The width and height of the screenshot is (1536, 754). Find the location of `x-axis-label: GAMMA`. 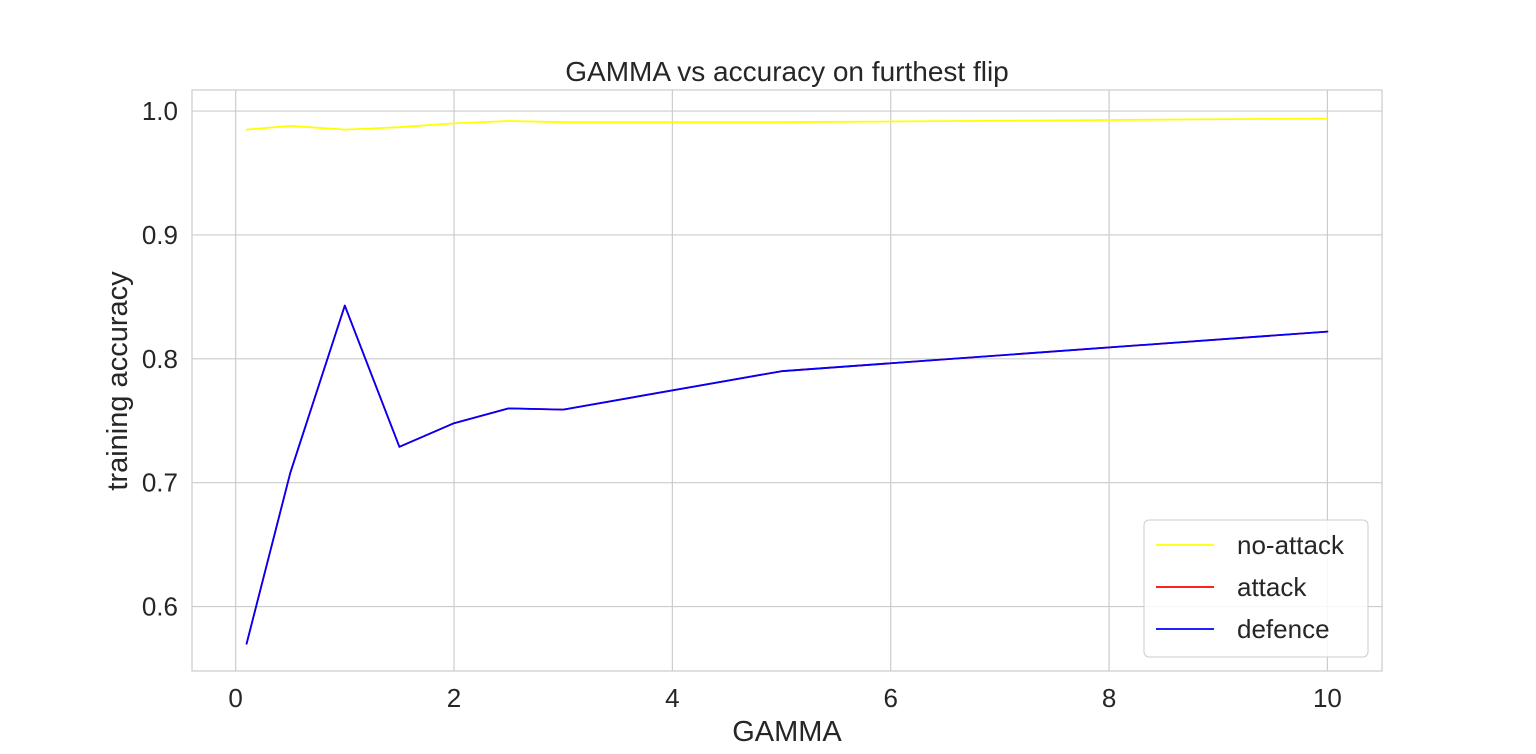

x-axis-label: GAMMA is located at coordinates (787, 732).